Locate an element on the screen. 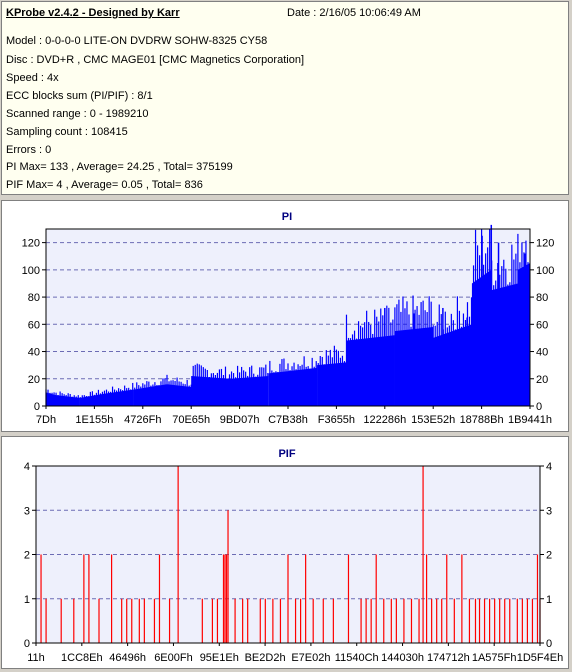 The width and height of the screenshot is (572, 672). scan-date: Date : 2/16/05 10:06:49 AM is located at coordinates (354, 13).